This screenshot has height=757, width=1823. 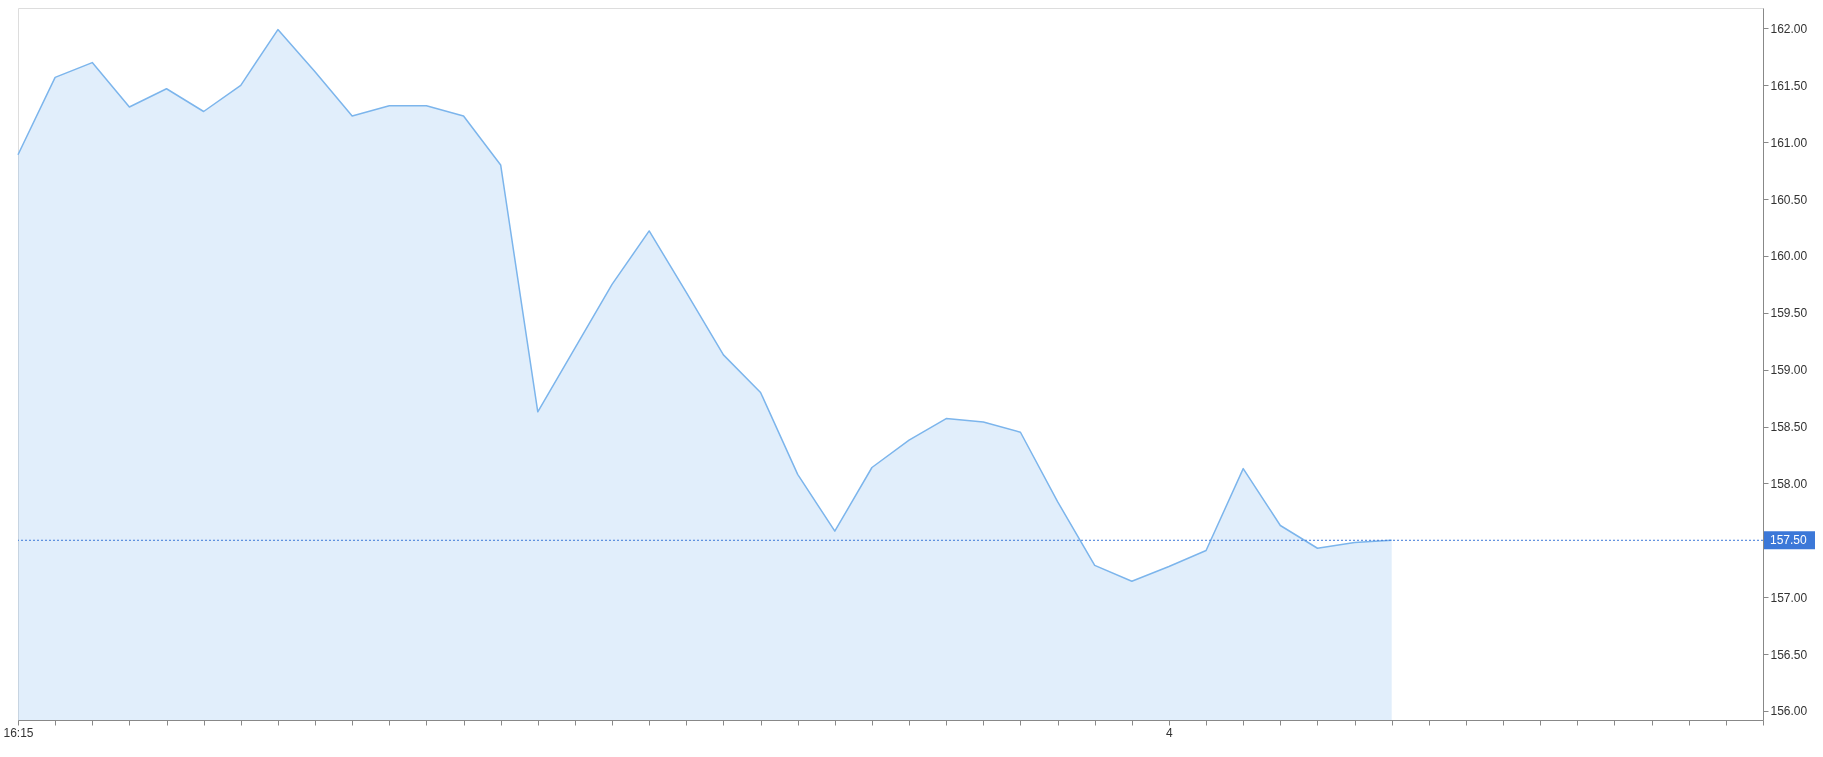 I want to click on y-tick-label: 160.50, so click(x=1789, y=199).